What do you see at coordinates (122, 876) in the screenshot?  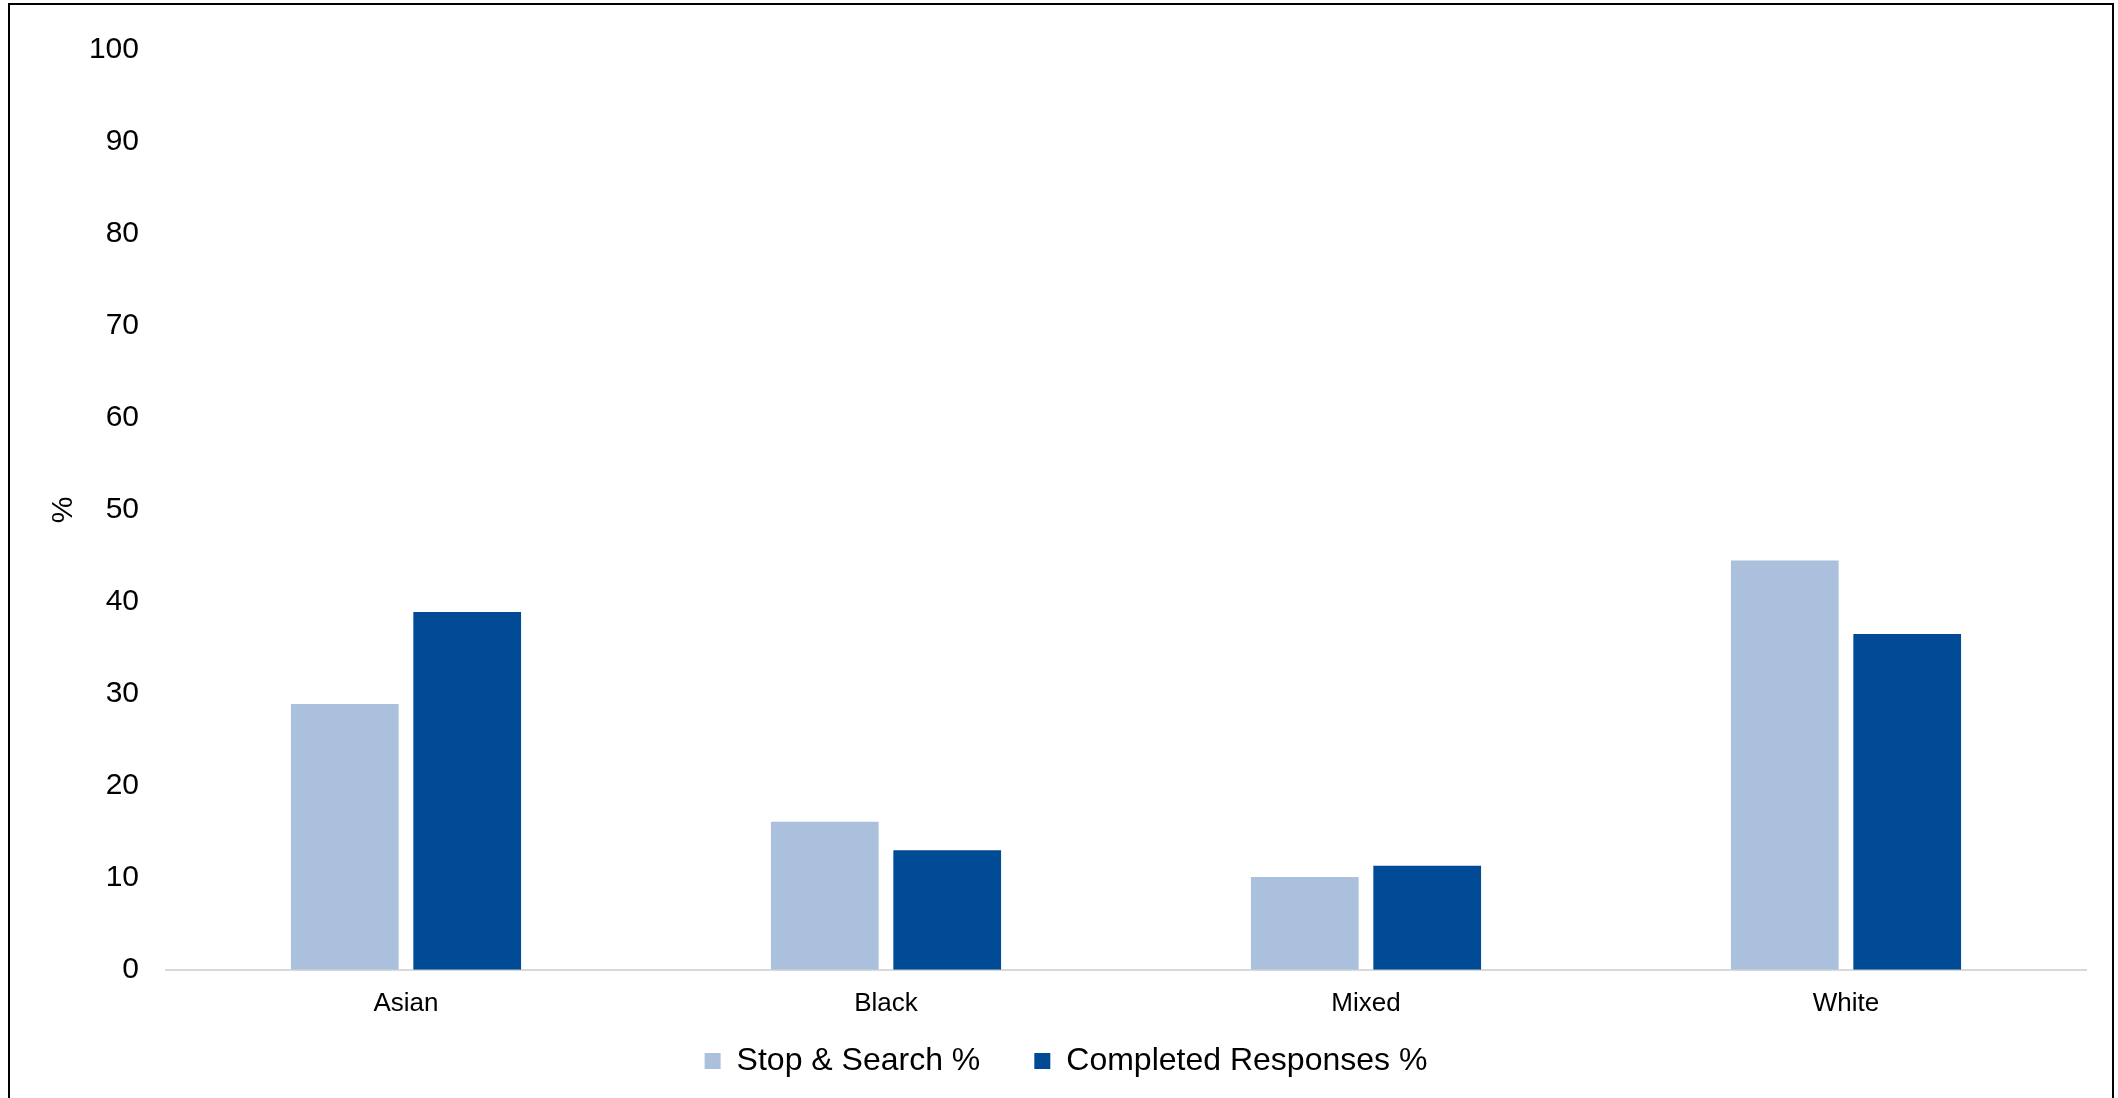 I see `y-tick-label: 10` at bounding box center [122, 876].